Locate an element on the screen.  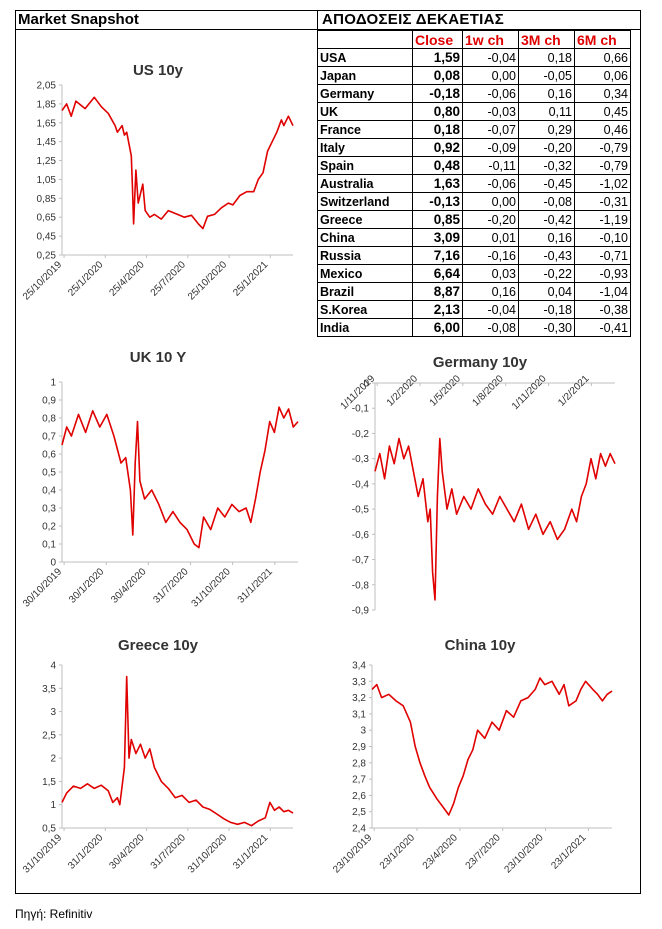
6m-change-cell: -0,41 is located at coordinates (602, 327).